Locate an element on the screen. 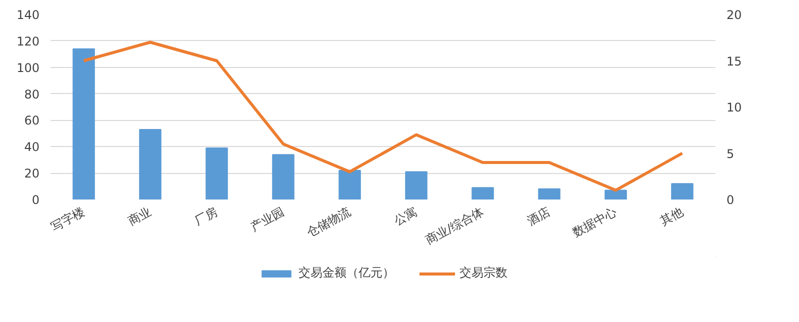  y-tick-label: 20 is located at coordinates (32, 173).